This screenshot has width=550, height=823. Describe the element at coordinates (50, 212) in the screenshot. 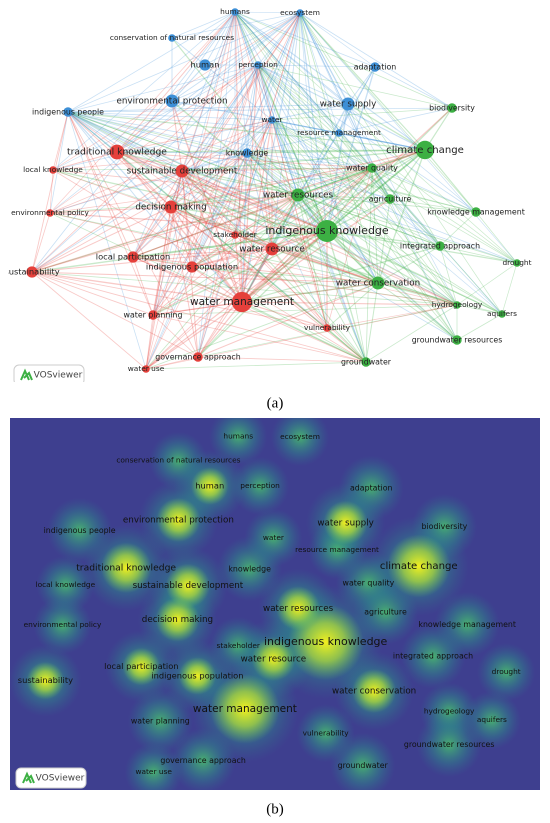

I see `node-label: environmental policy` at that location.